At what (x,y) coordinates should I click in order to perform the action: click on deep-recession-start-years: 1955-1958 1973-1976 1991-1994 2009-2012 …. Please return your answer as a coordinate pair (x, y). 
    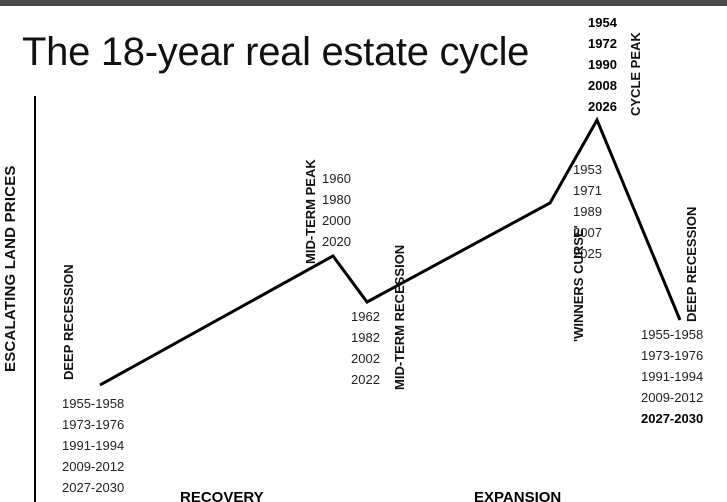
    Looking at the image, I should click on (93, 445).